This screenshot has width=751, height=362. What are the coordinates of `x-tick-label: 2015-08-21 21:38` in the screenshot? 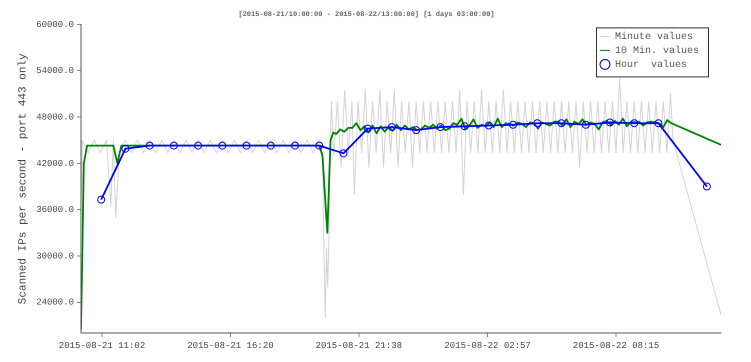 It's located at (359, 345).